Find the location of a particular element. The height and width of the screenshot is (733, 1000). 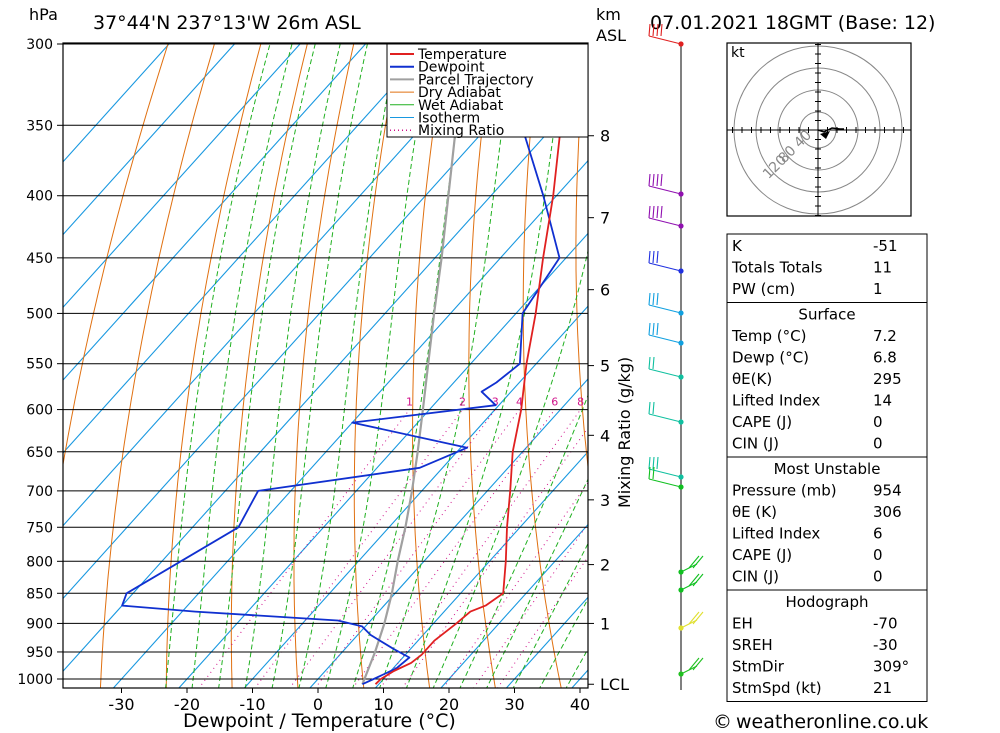

height-tick-label: 7 is located at coordinates (605, 218).